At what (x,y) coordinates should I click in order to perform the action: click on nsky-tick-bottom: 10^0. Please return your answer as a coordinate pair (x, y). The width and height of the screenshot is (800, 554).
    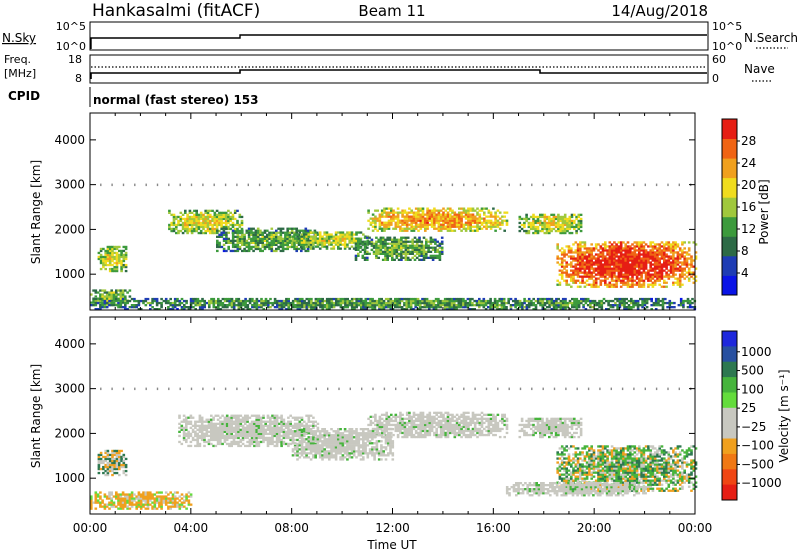
    Looking at the image, I should click on (71, 46).